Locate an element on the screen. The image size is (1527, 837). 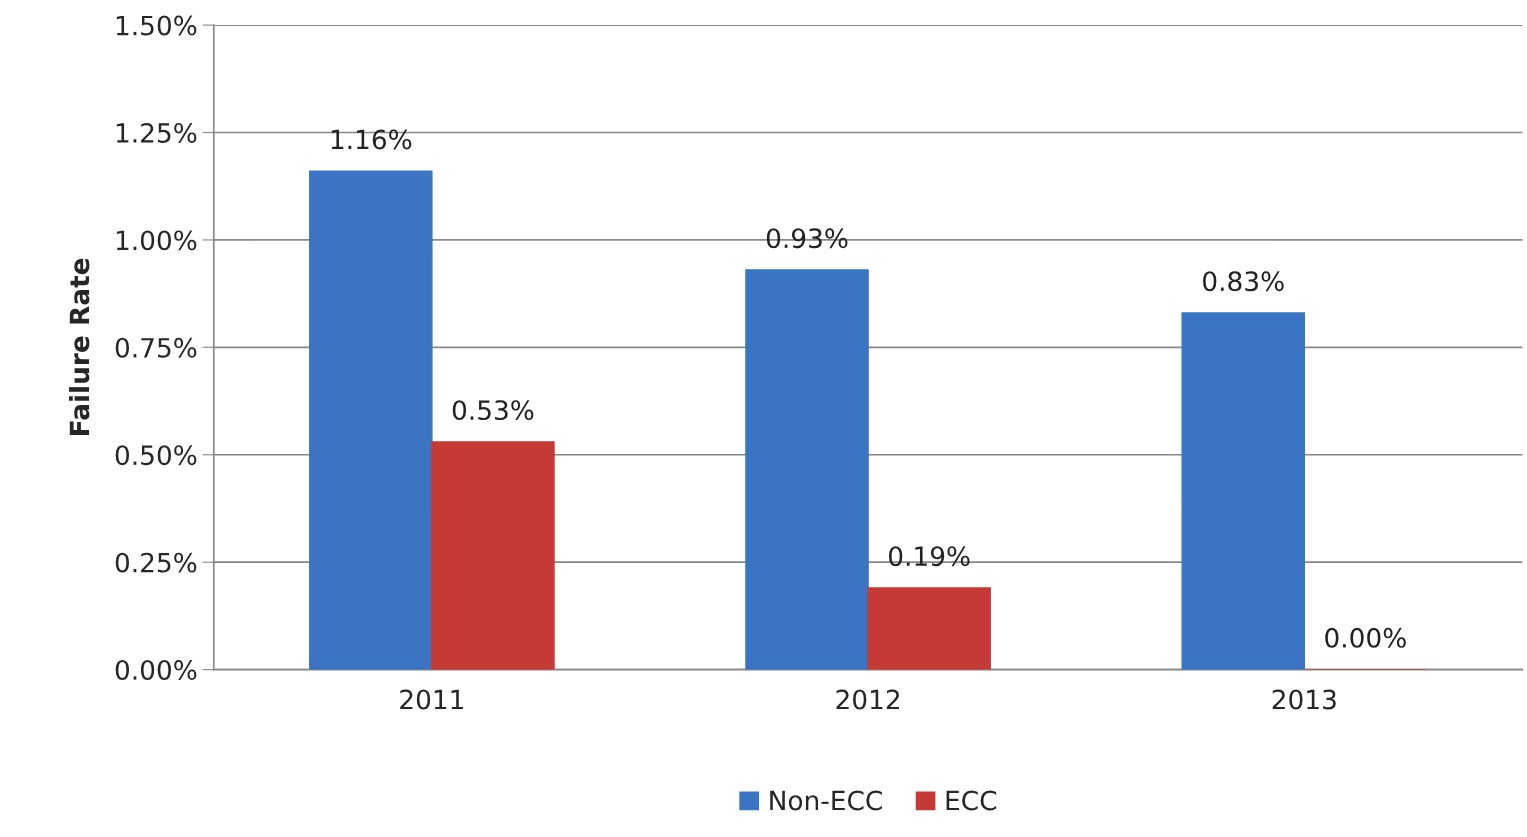
x-tick-label: 2012 is located at coordinates (868, 699).